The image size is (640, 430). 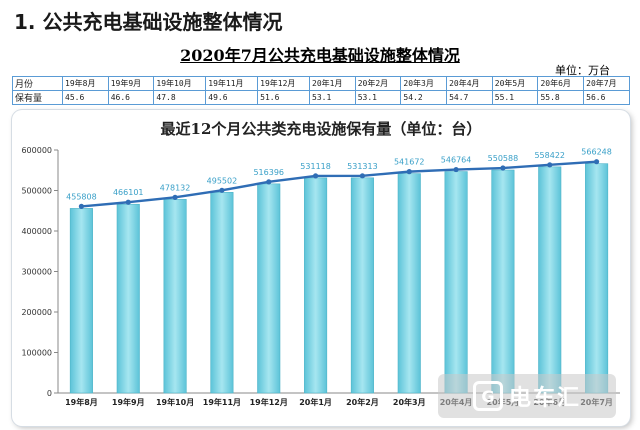 What do you see at coordinates (36, 272) in the screenshot?
I see `y-tick-label: 300000` at bounding box center [36, 272].